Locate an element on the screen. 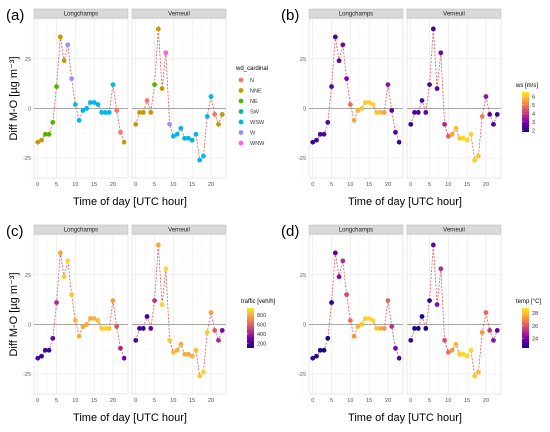 The width and height of the screenshot is (550, 432). facet-longchamps: Longchamps 0 5 10 15 20 is located at coordinates (78, 98).